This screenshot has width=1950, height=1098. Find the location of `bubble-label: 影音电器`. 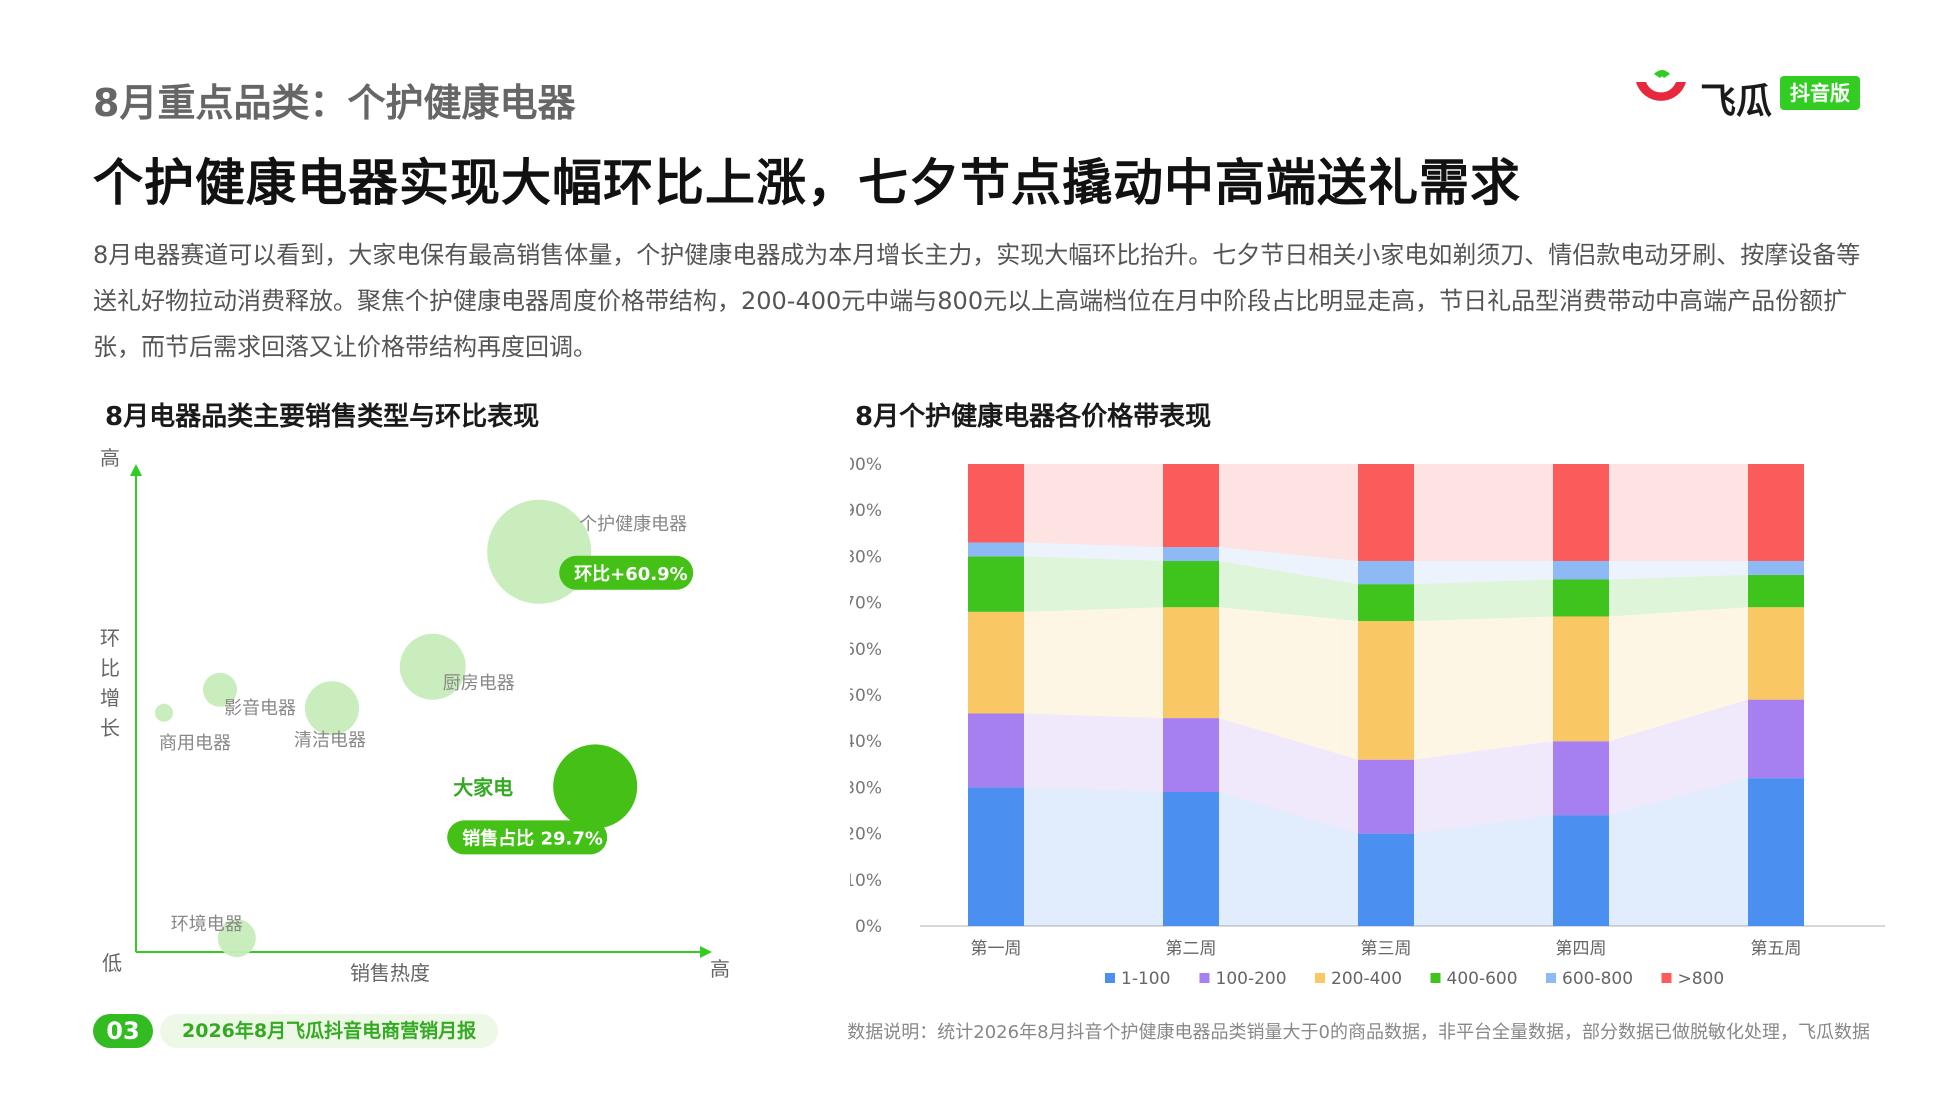

bubble-label: 影音电器 is located at coordinates (260, 708).